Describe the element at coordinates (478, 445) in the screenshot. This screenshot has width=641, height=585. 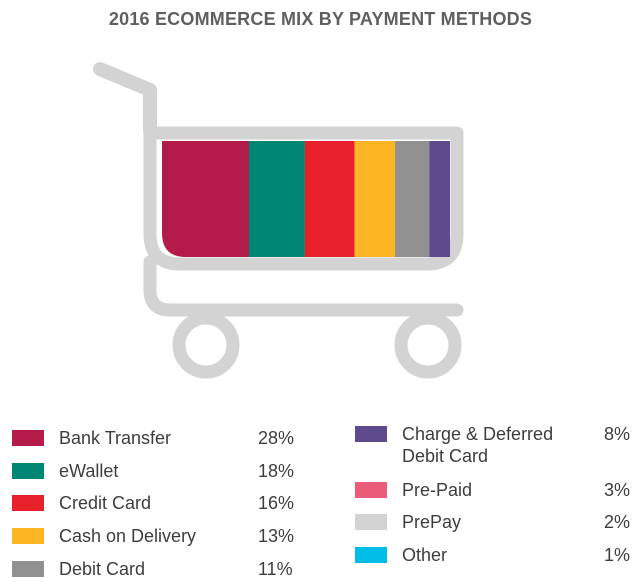
I see `legend-label-charge-deferred-debit-card: Charge & Deferred Debit Card` at that location.